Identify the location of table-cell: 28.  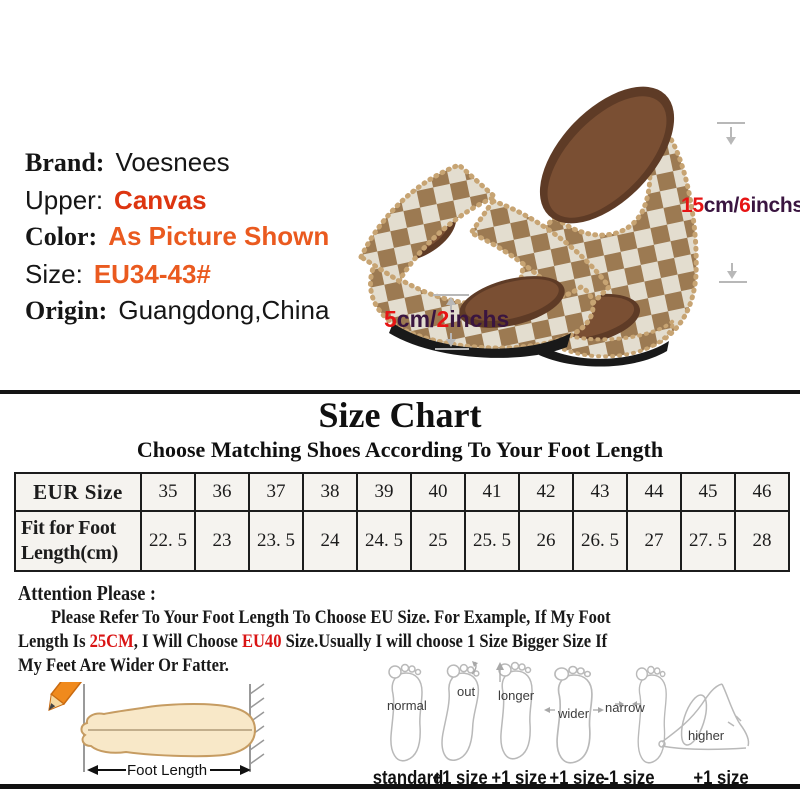
(762, 541).